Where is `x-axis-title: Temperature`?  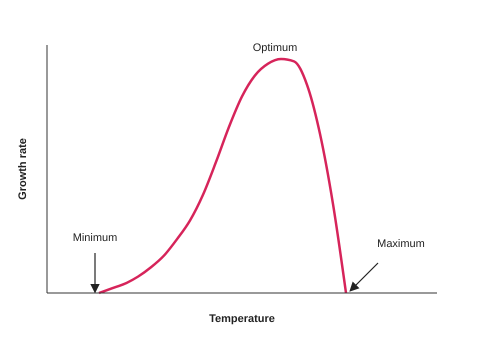
x-axis-title: Temperature is located at coordinates (242, 319).